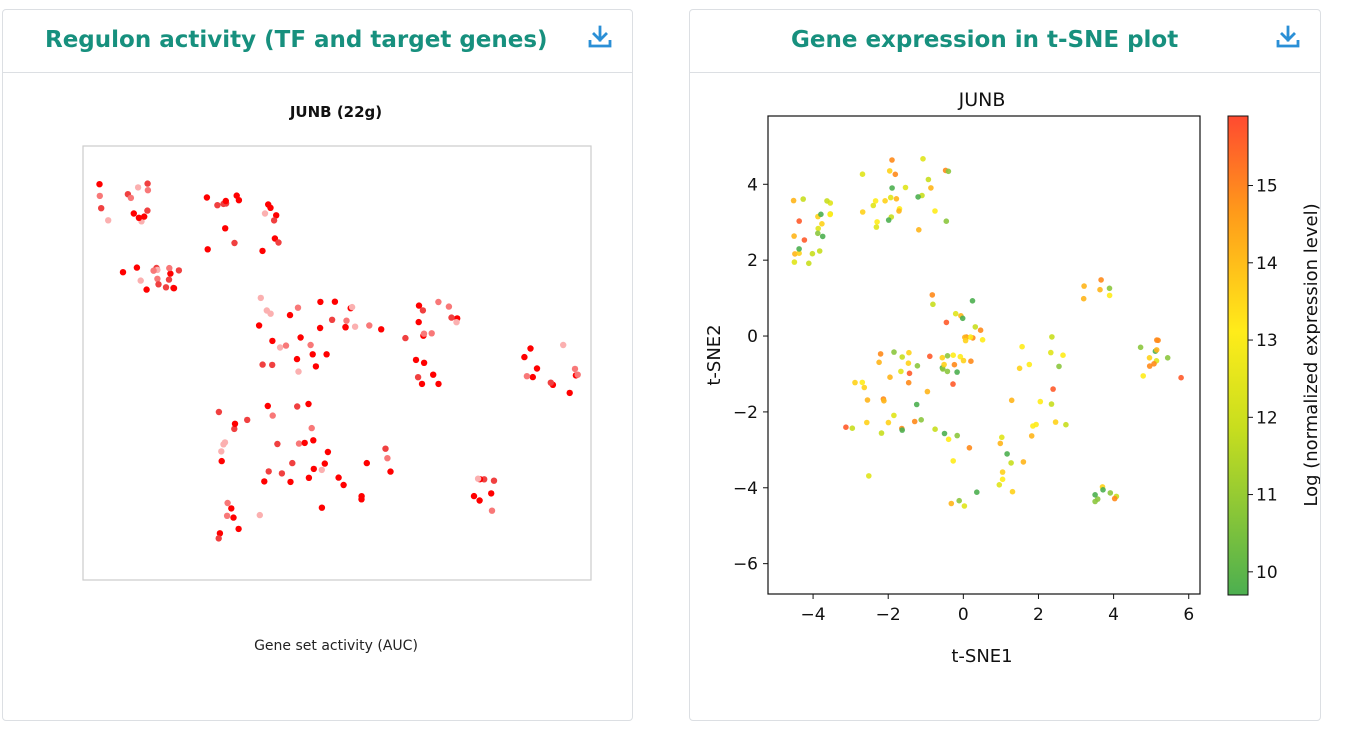 The image size is (1359, 739). What do you see at coordinates (1310, 354) in the screenshot?
I see `colorbar-label: Log (normalized expression level)` at bounding box center [1310, 354].